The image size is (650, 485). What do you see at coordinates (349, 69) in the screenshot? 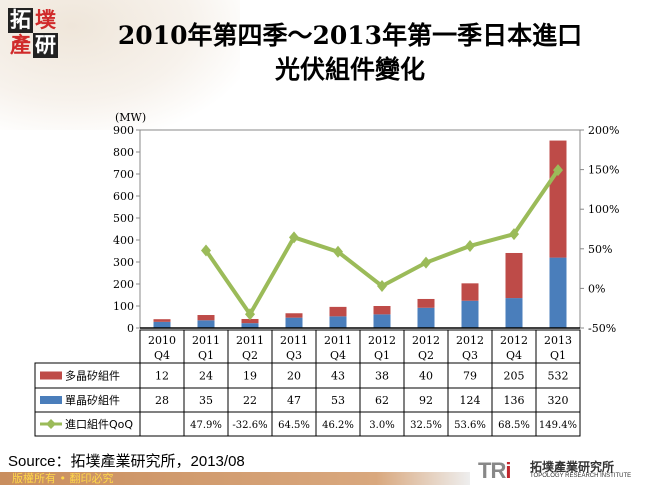
I see `chart-title-line2: 光伏組件變化` at bounding box center [349, 69].